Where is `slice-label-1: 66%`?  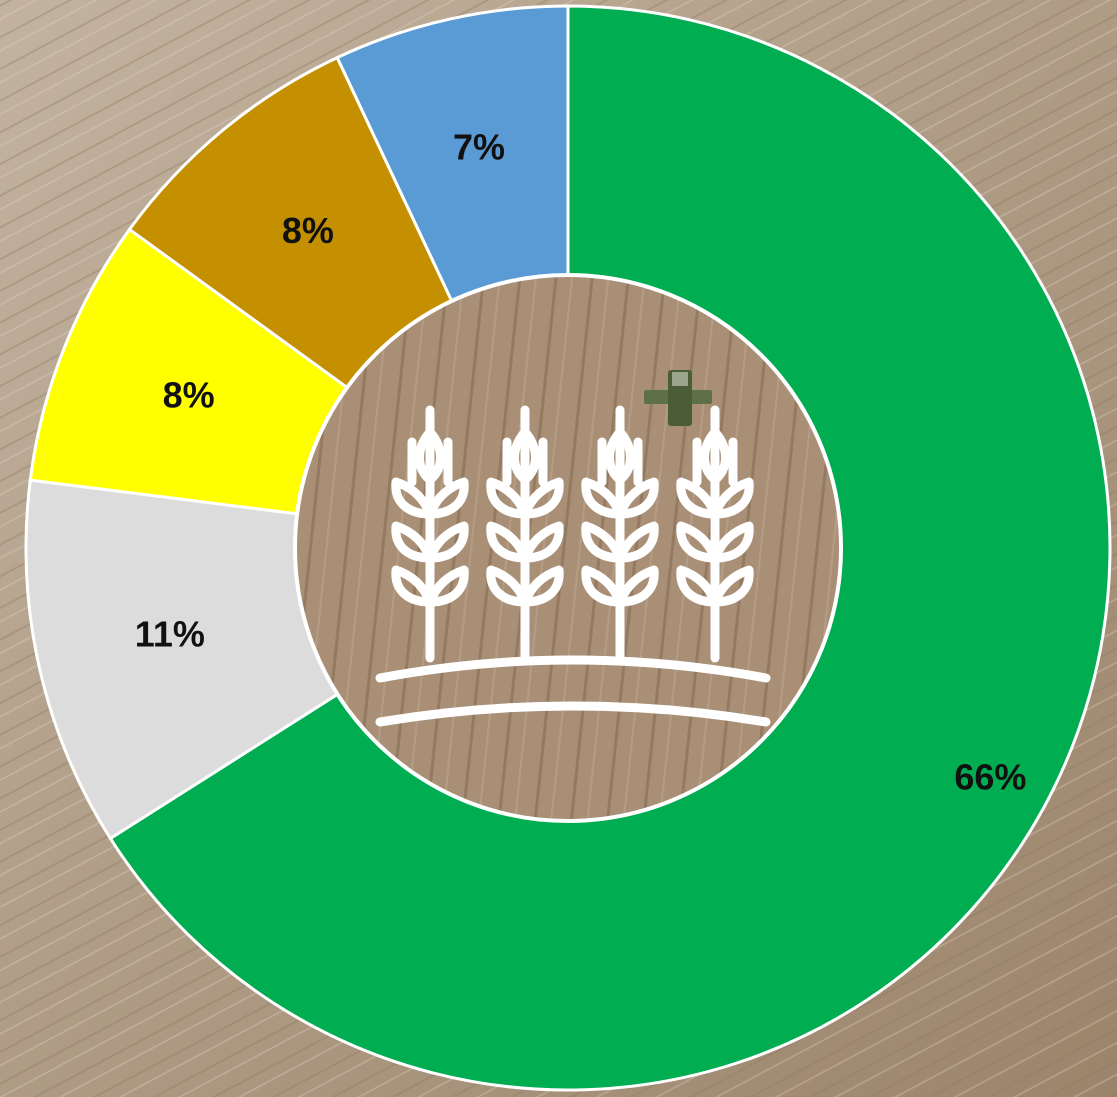
slice-label-1: 66% is located at coordinates (990, 777).